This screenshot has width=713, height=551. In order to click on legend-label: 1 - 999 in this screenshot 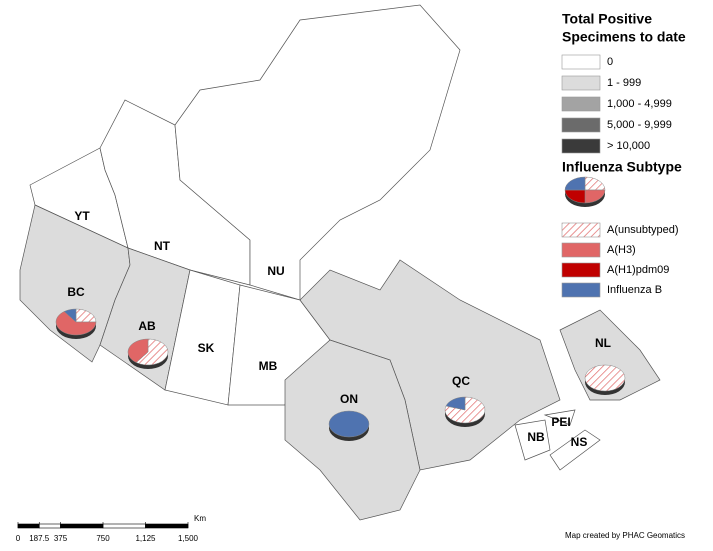, I will do `click(624, 83)`.